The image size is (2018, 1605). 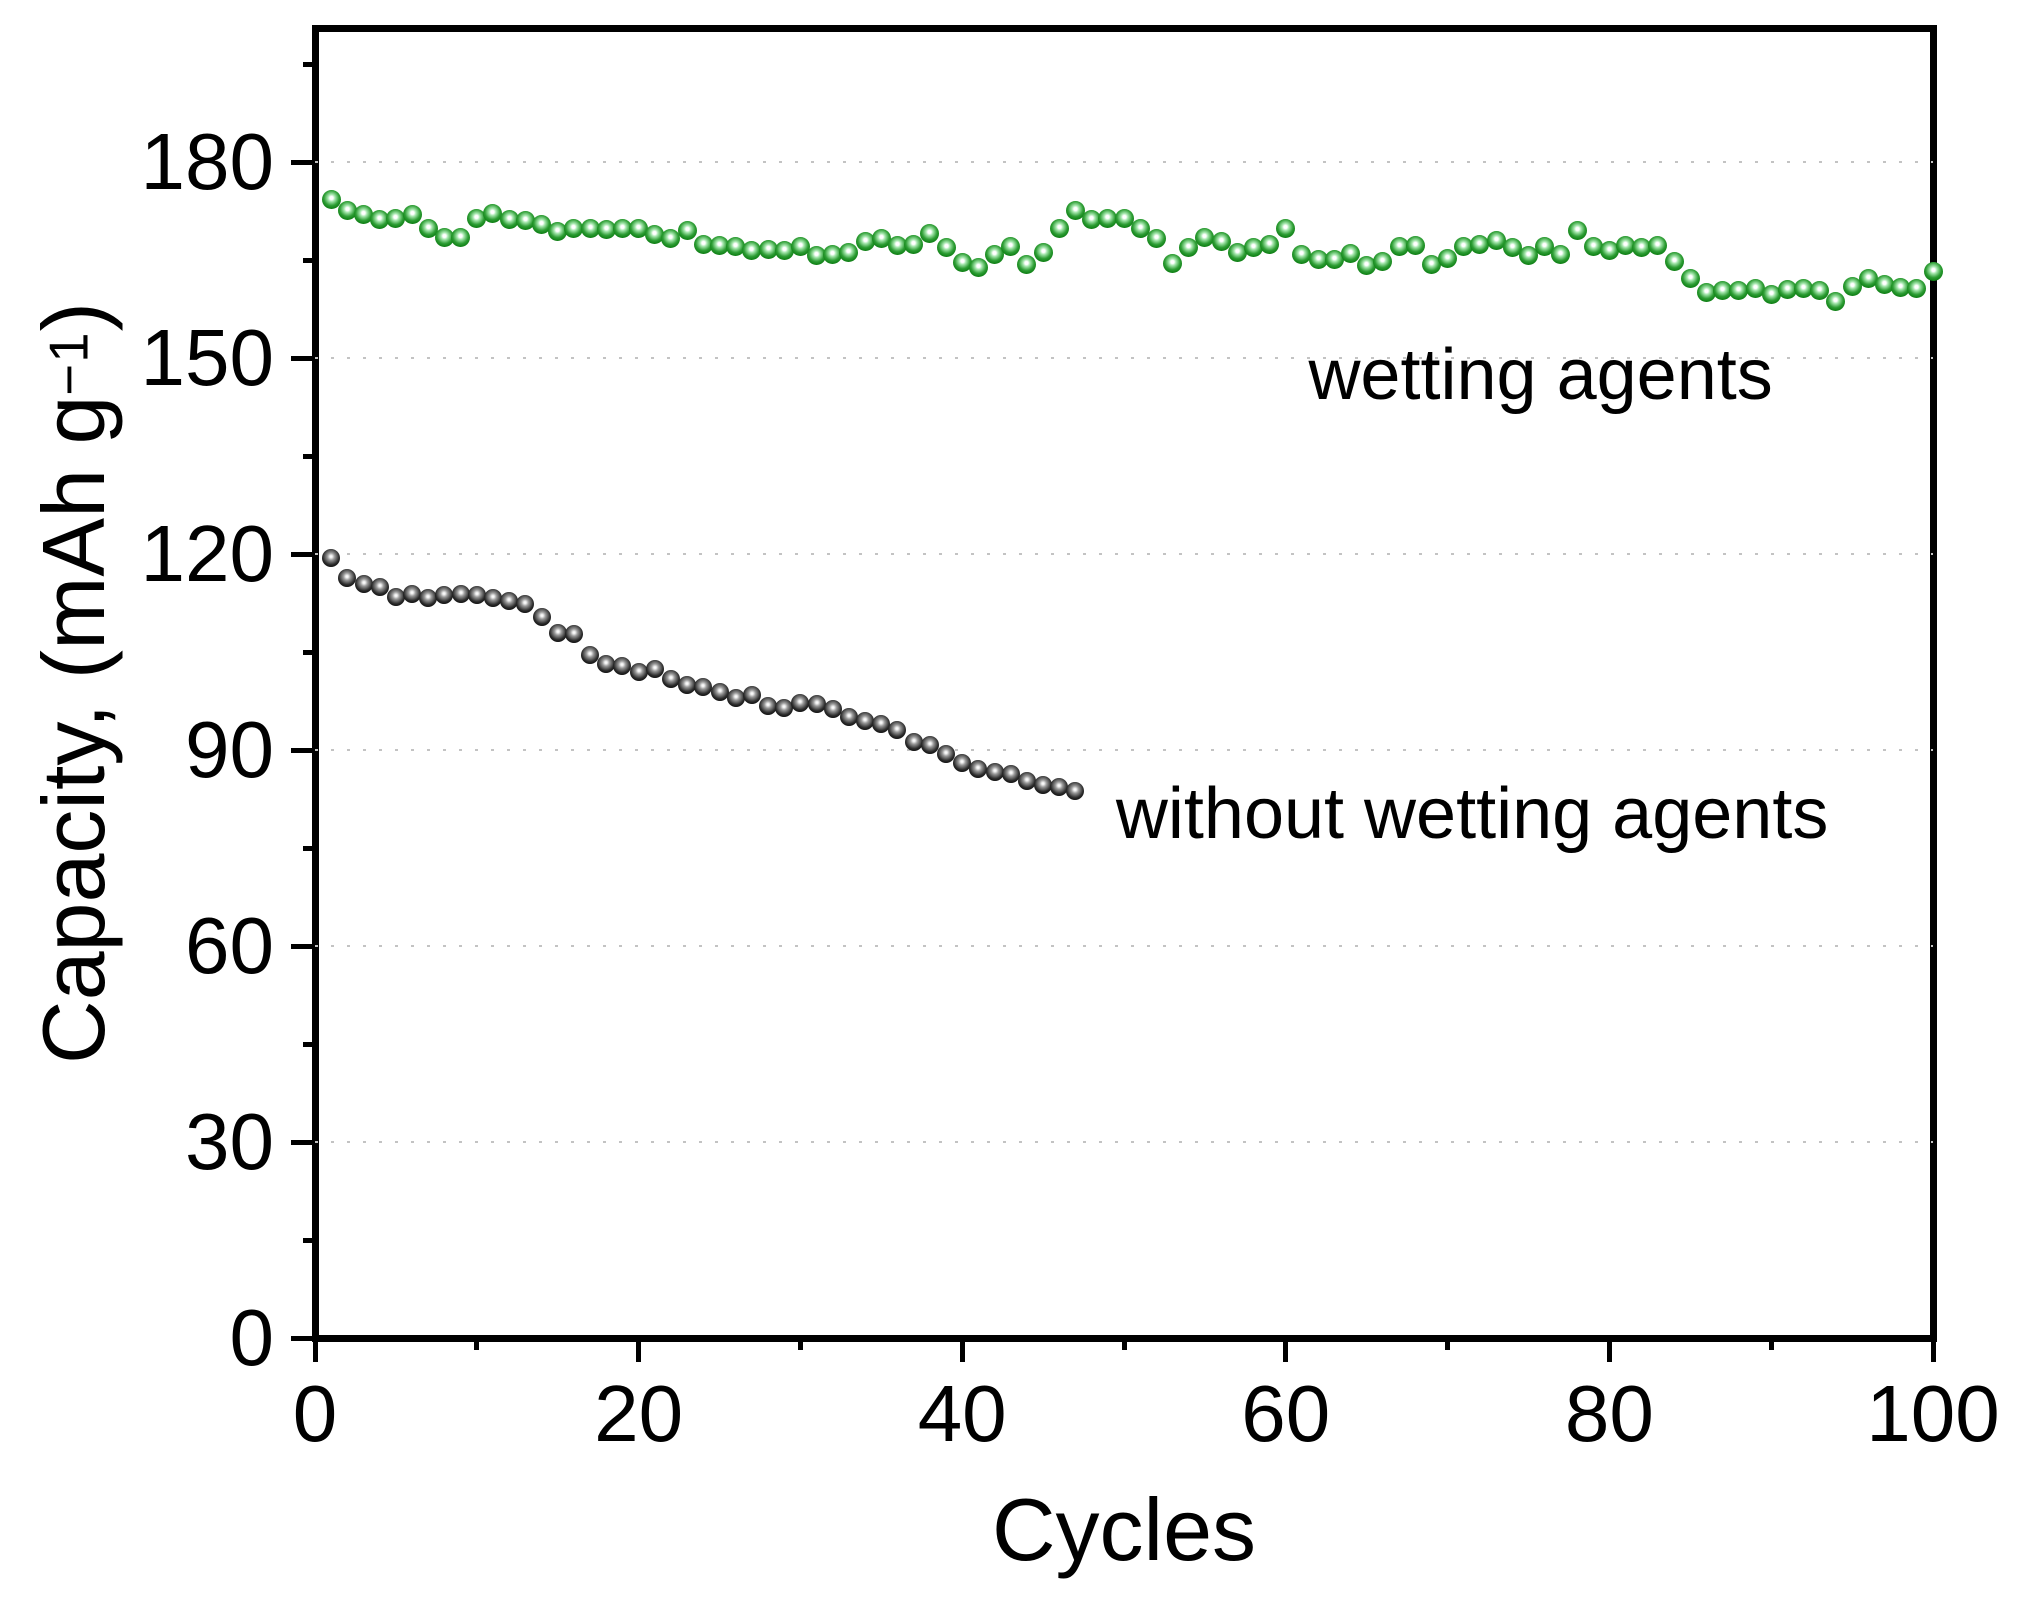 What do you see at coordinates (73, 729) in the screenshot?
I see `y-axis-title-main: Capacity, (mAh g` at bounding box center [73, 729].